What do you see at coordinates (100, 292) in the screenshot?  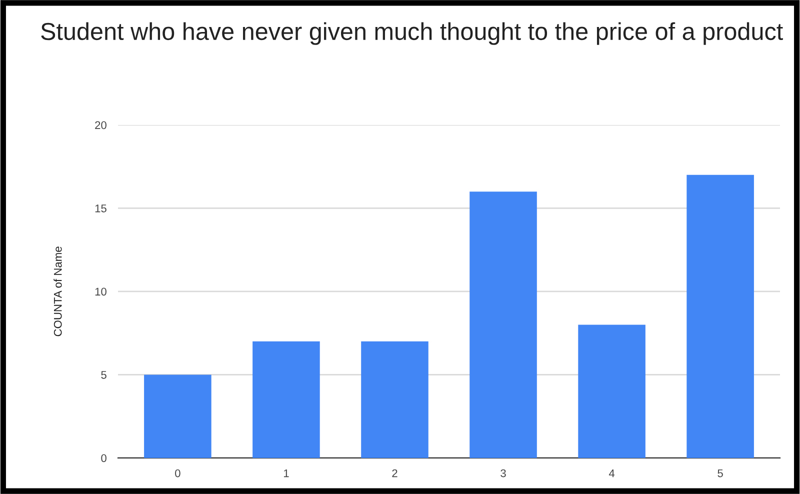 I see `y-tick-label: 10` at bounding box center [100, 292].